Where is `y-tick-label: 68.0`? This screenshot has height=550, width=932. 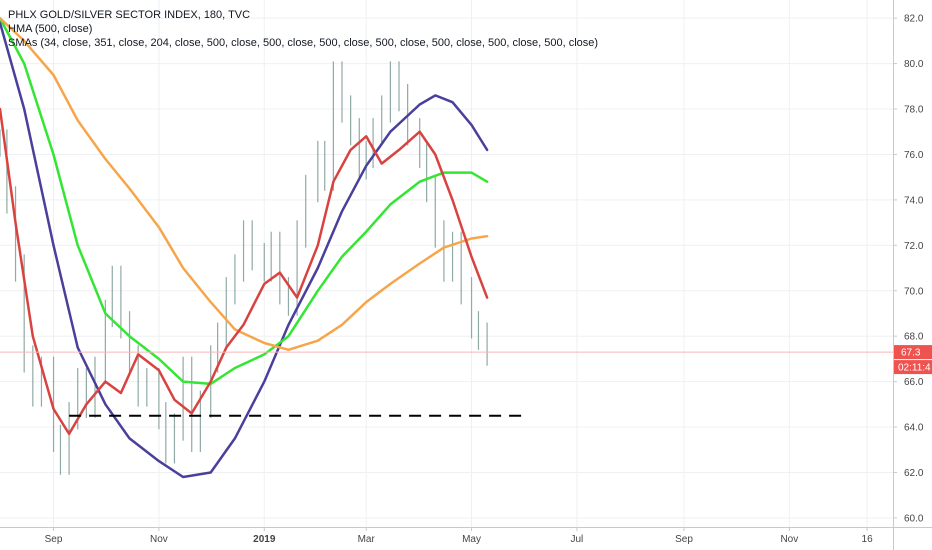 y-tick-label: 68.0 is located at coordinates (914, 337).